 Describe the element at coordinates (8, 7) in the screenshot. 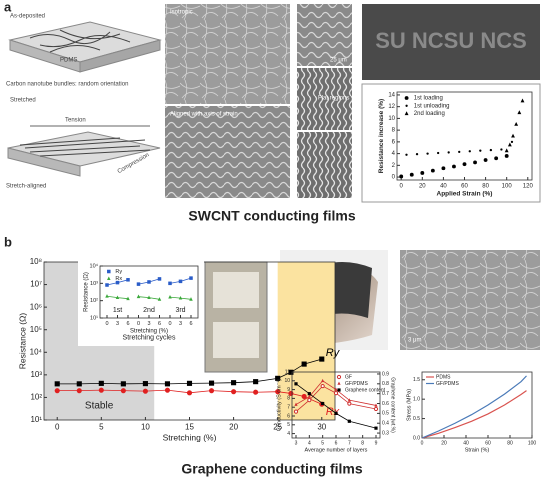

I see `panel-label: a` at that location.